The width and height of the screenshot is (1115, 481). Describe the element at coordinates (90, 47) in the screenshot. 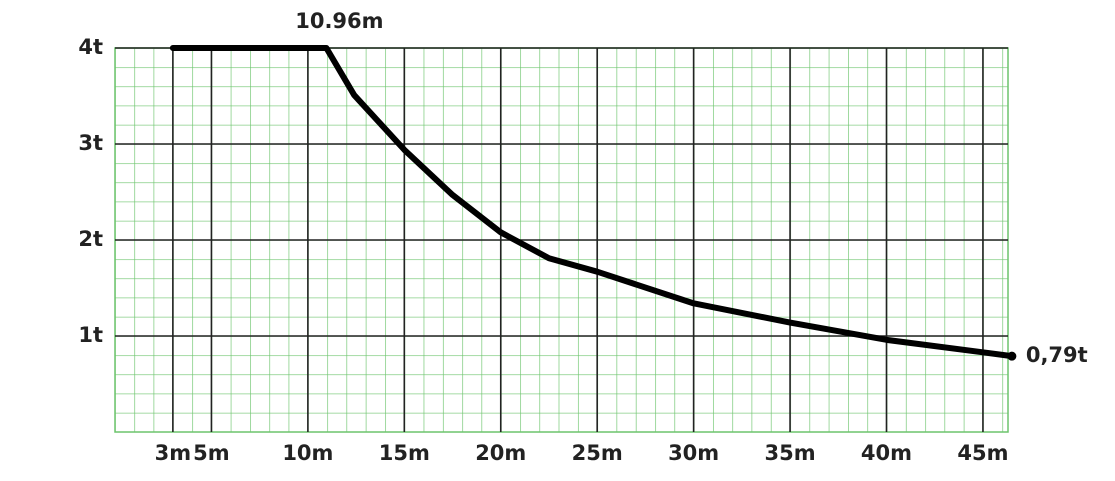

I see `y-tick-label: 4t` at that location.